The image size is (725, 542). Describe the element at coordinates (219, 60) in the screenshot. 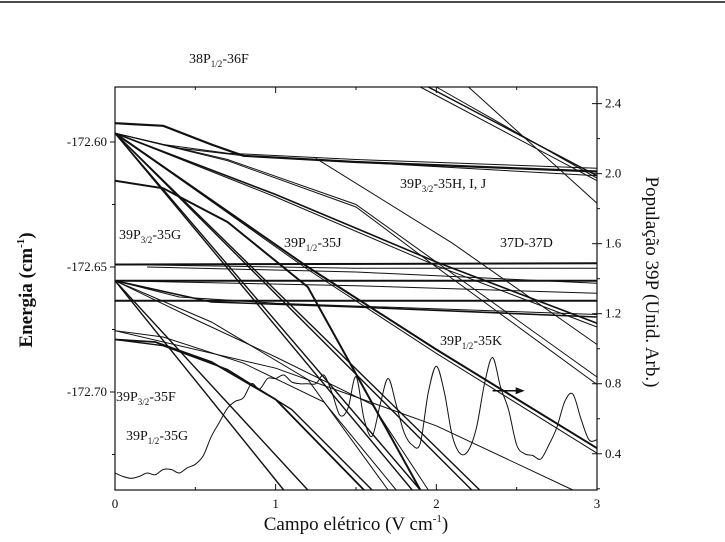

I see `annotation-38p-36f: 38P1/2-36F` at that location.